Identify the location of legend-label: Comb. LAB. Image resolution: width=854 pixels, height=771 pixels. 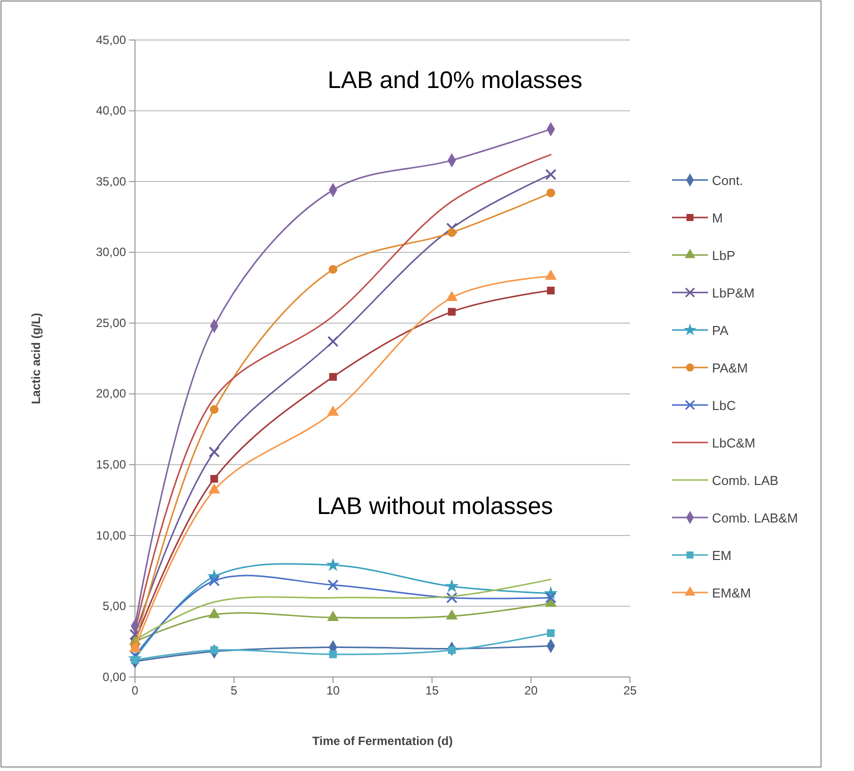
(745, 480).